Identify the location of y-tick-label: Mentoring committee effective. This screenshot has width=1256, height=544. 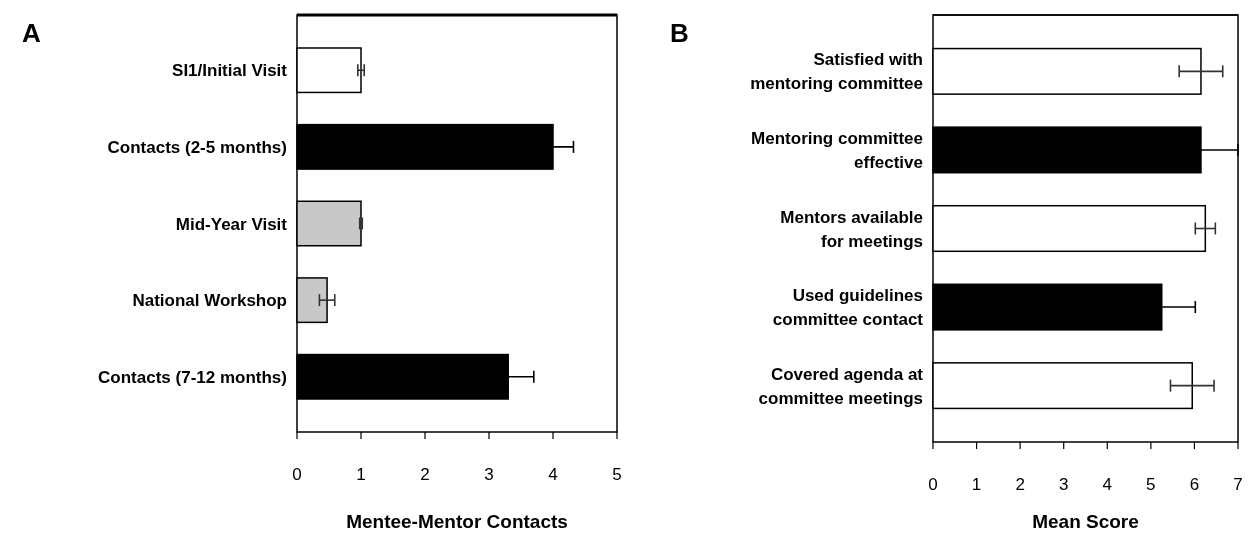
(837, 150).